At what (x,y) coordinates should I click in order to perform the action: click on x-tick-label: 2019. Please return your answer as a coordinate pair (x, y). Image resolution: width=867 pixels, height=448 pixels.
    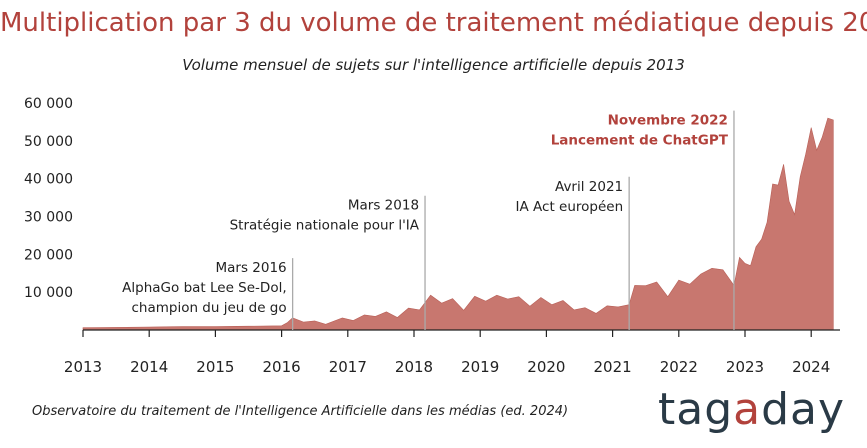
    Looking at the image, I should click on (480, 367).